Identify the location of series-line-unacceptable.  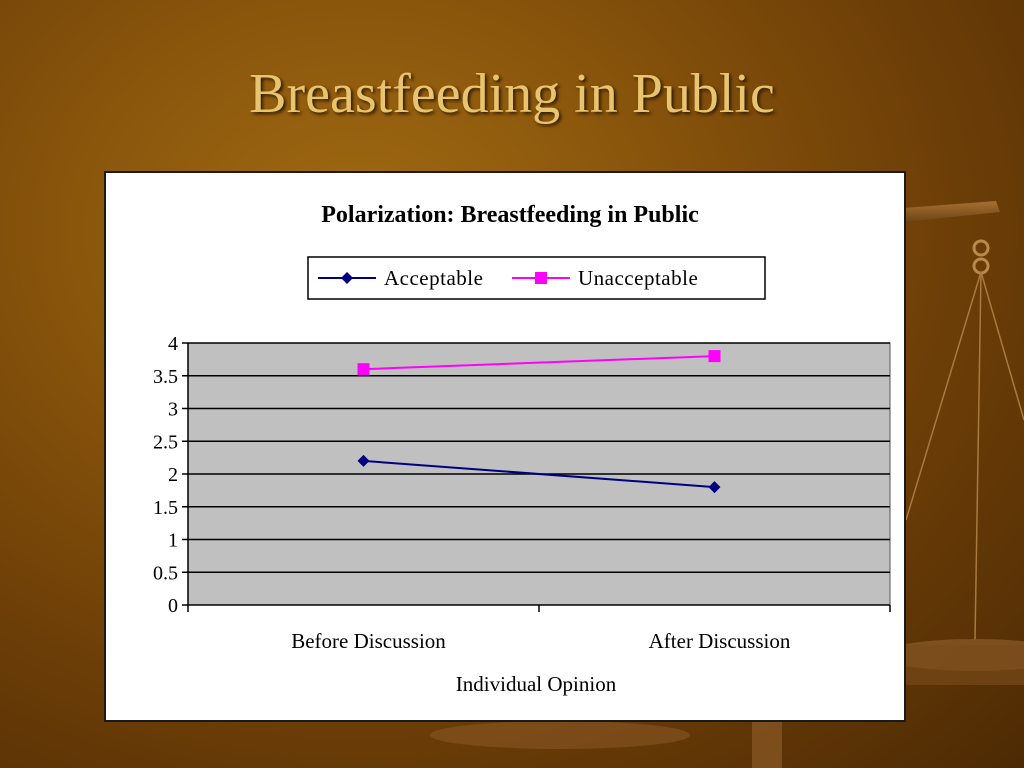
(539, 363).